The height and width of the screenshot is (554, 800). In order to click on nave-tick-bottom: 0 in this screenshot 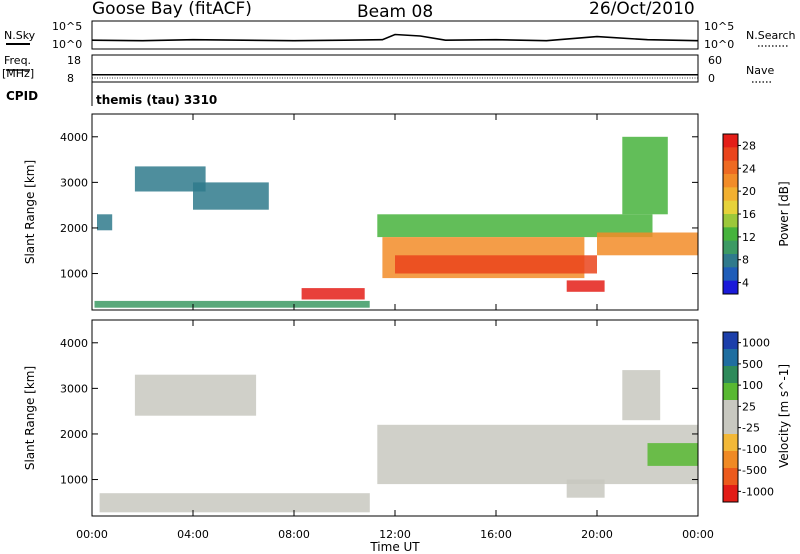, I will do `click(711, 78)`.